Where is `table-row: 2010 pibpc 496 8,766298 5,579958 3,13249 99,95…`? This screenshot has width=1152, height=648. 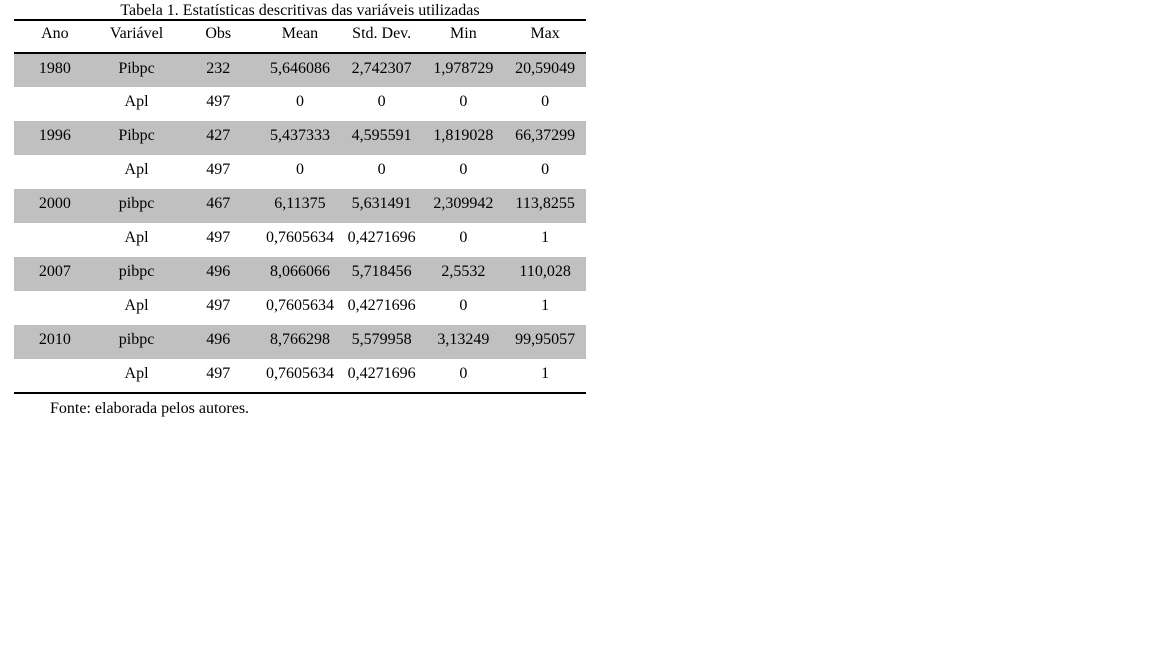
table-row: 2010 pibpc 496 8,766298 5,579958 3,13249 99,95… is located at coordinates (300, 342).